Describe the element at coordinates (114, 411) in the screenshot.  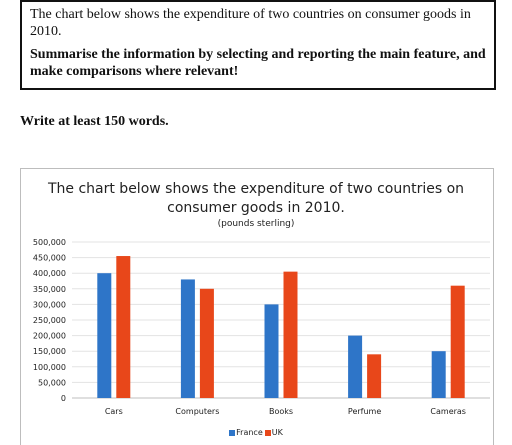
I see `x-tick-label: Cars` at that location.